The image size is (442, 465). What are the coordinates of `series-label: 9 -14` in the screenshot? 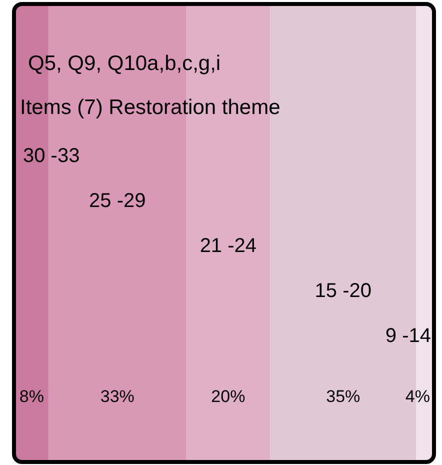 It's located at (408, 336).